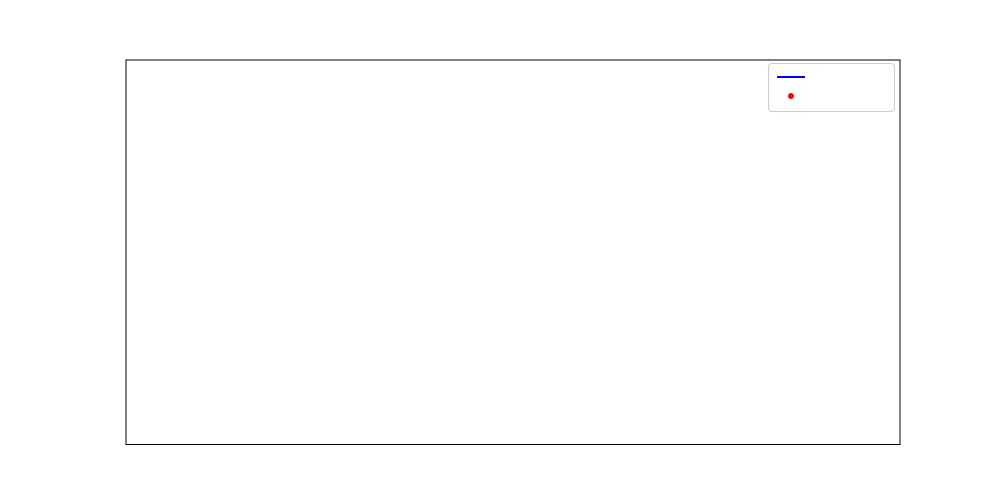  I want to click on line-icon, so click(791, 76).